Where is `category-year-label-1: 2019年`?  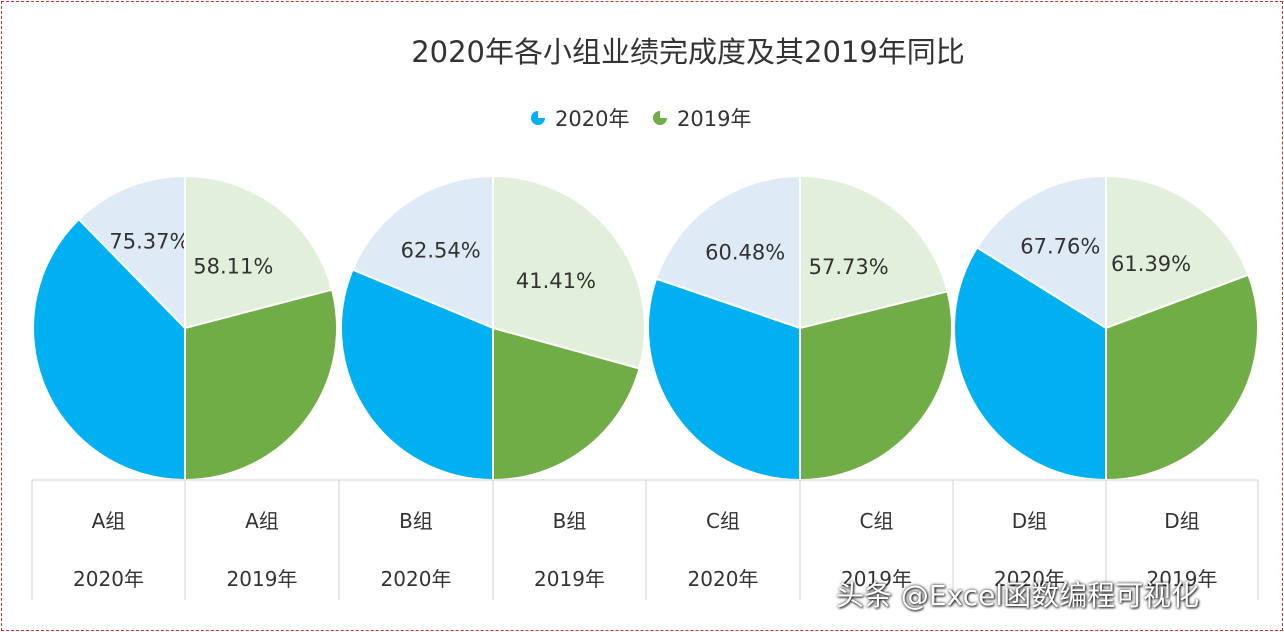
category-year-label-1: 2019年 is located at coordinates (262, 579).